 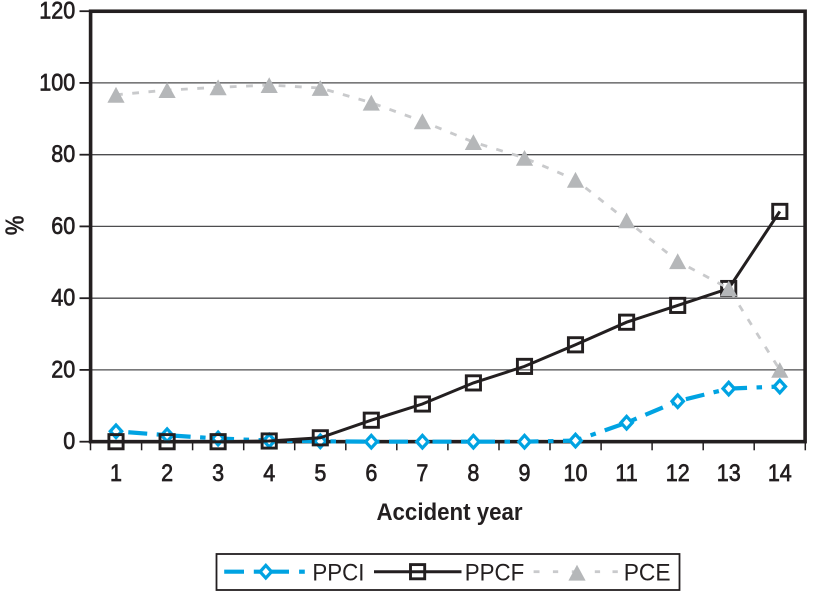 What do you see at coordinates (63, 297) in the screenshot?
I see `svg-text: 40` at bounding box center [63, 297].